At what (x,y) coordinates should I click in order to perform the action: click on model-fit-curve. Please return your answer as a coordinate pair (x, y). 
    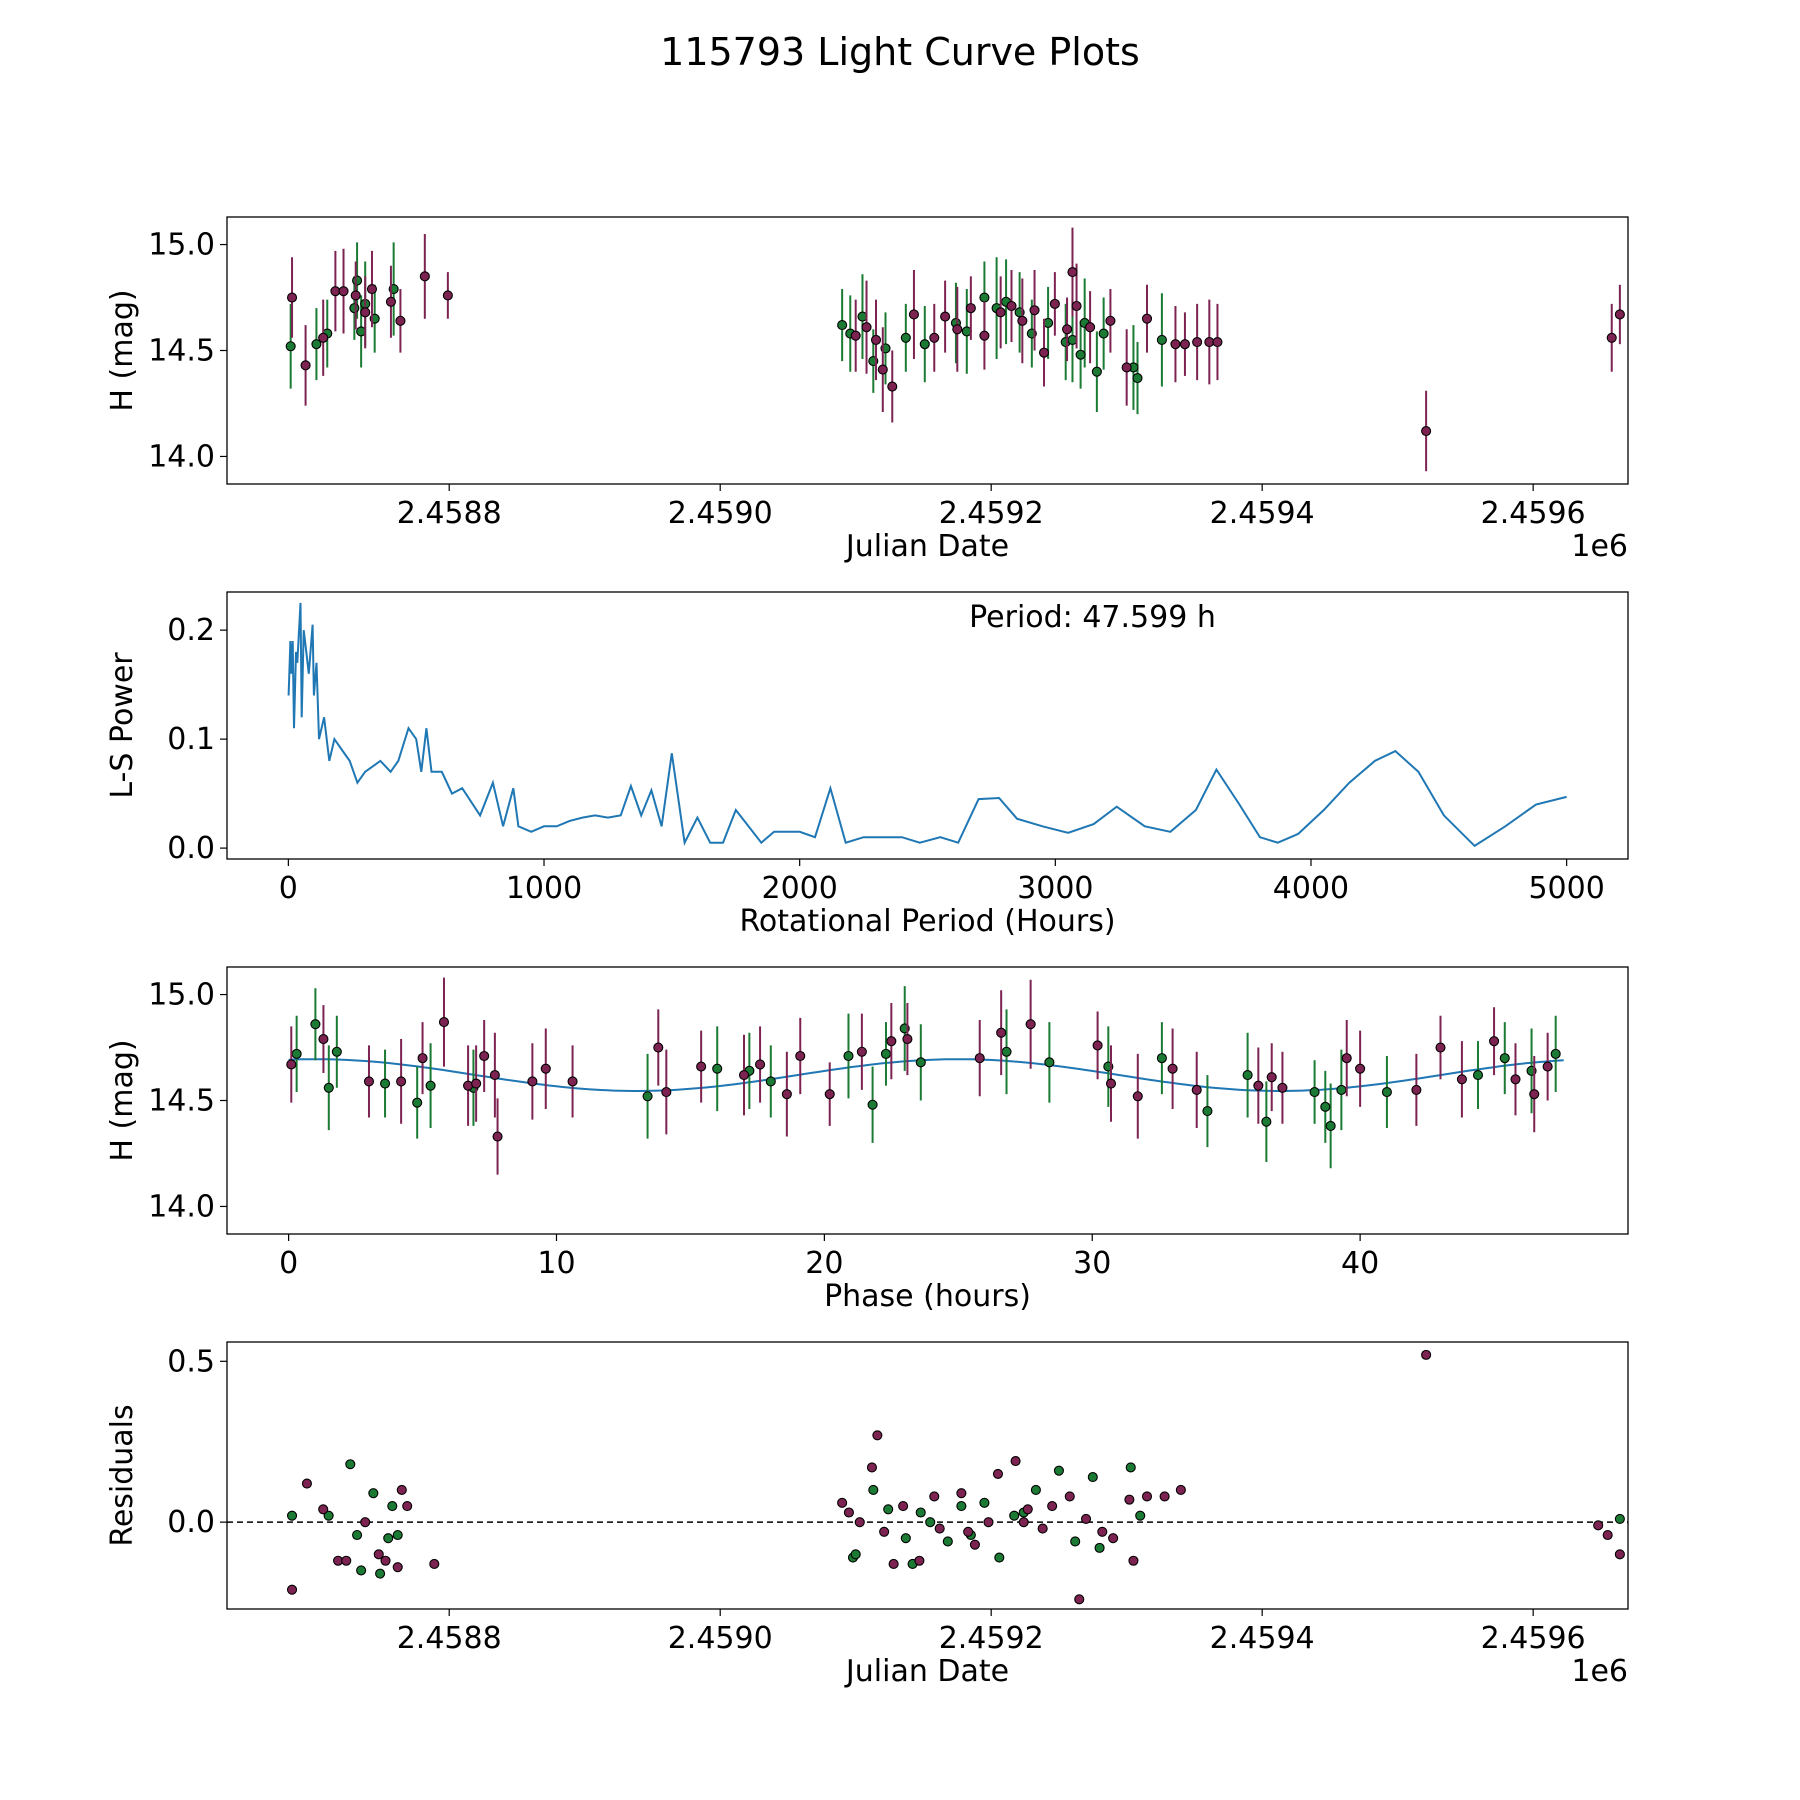
    Looking at the image, I should click on (926, 1075).